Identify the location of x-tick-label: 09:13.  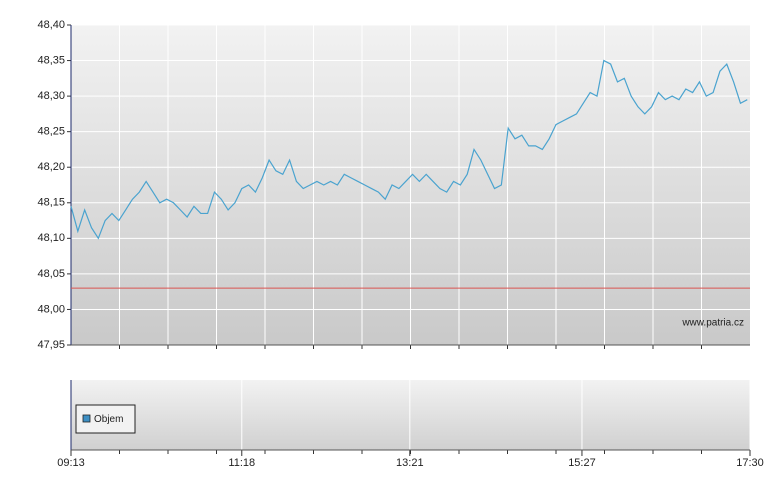
(71, 463).